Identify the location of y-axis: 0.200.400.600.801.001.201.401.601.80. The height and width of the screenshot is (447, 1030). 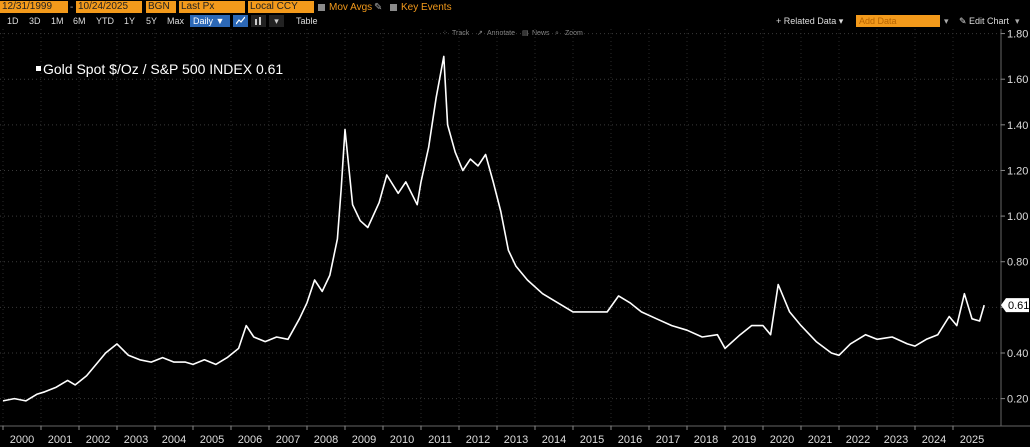
(1014, 217).